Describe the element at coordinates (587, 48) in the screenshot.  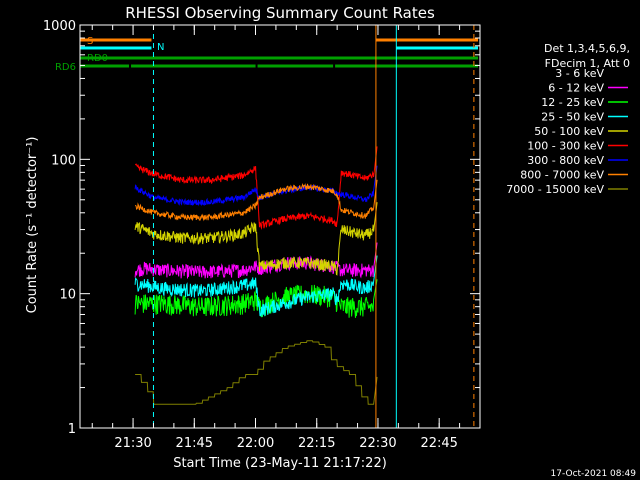
I see `legend-header: Det 1,3,4,5,6,9,` at that location.